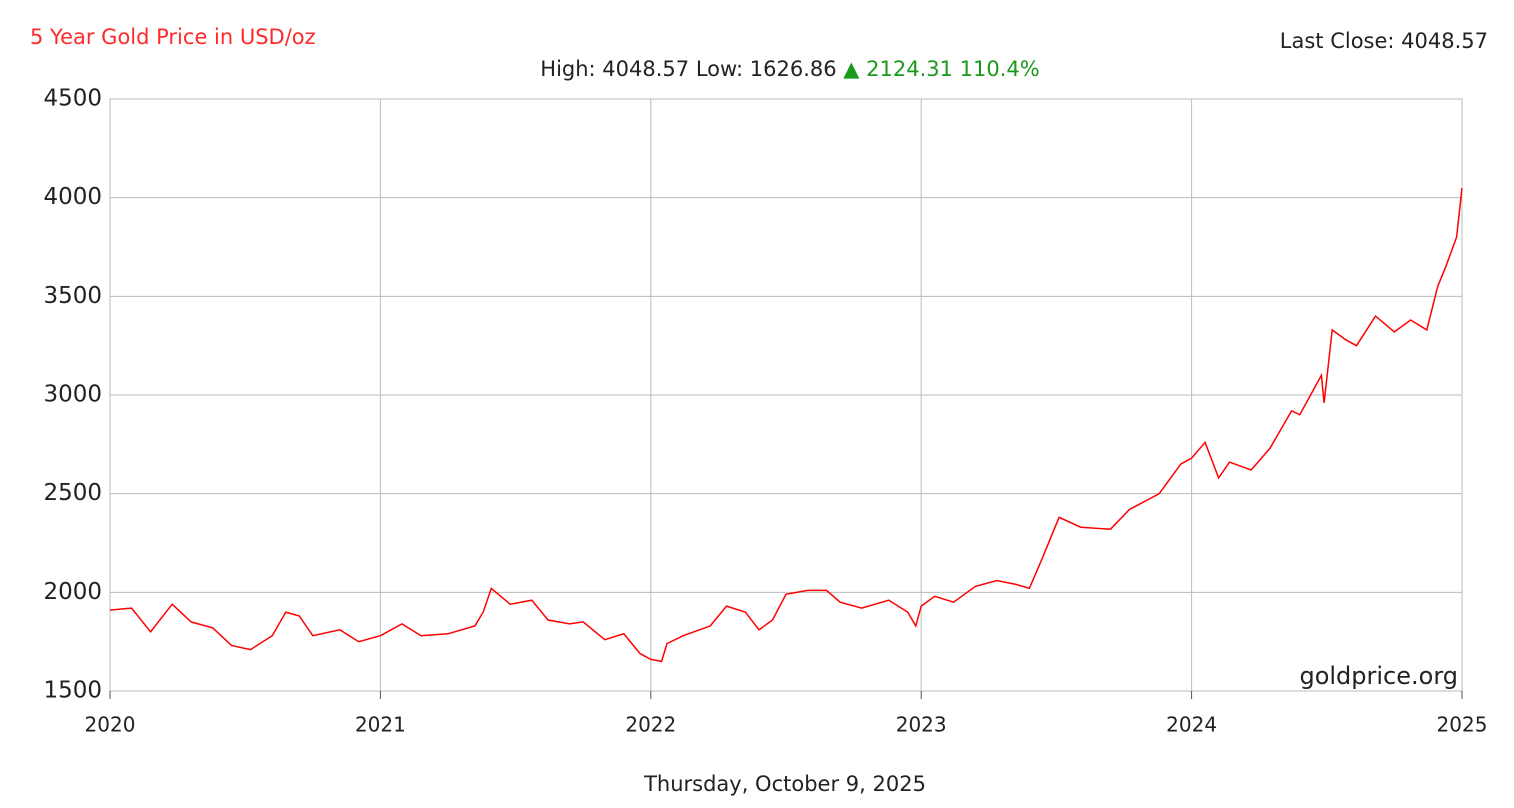 The height and width of the screenshot is (808, 1514). What do you see at coordinates (650, 725) in the screenshot?
I see `x-tick-label: 2022` at bounding box center [650, 725].